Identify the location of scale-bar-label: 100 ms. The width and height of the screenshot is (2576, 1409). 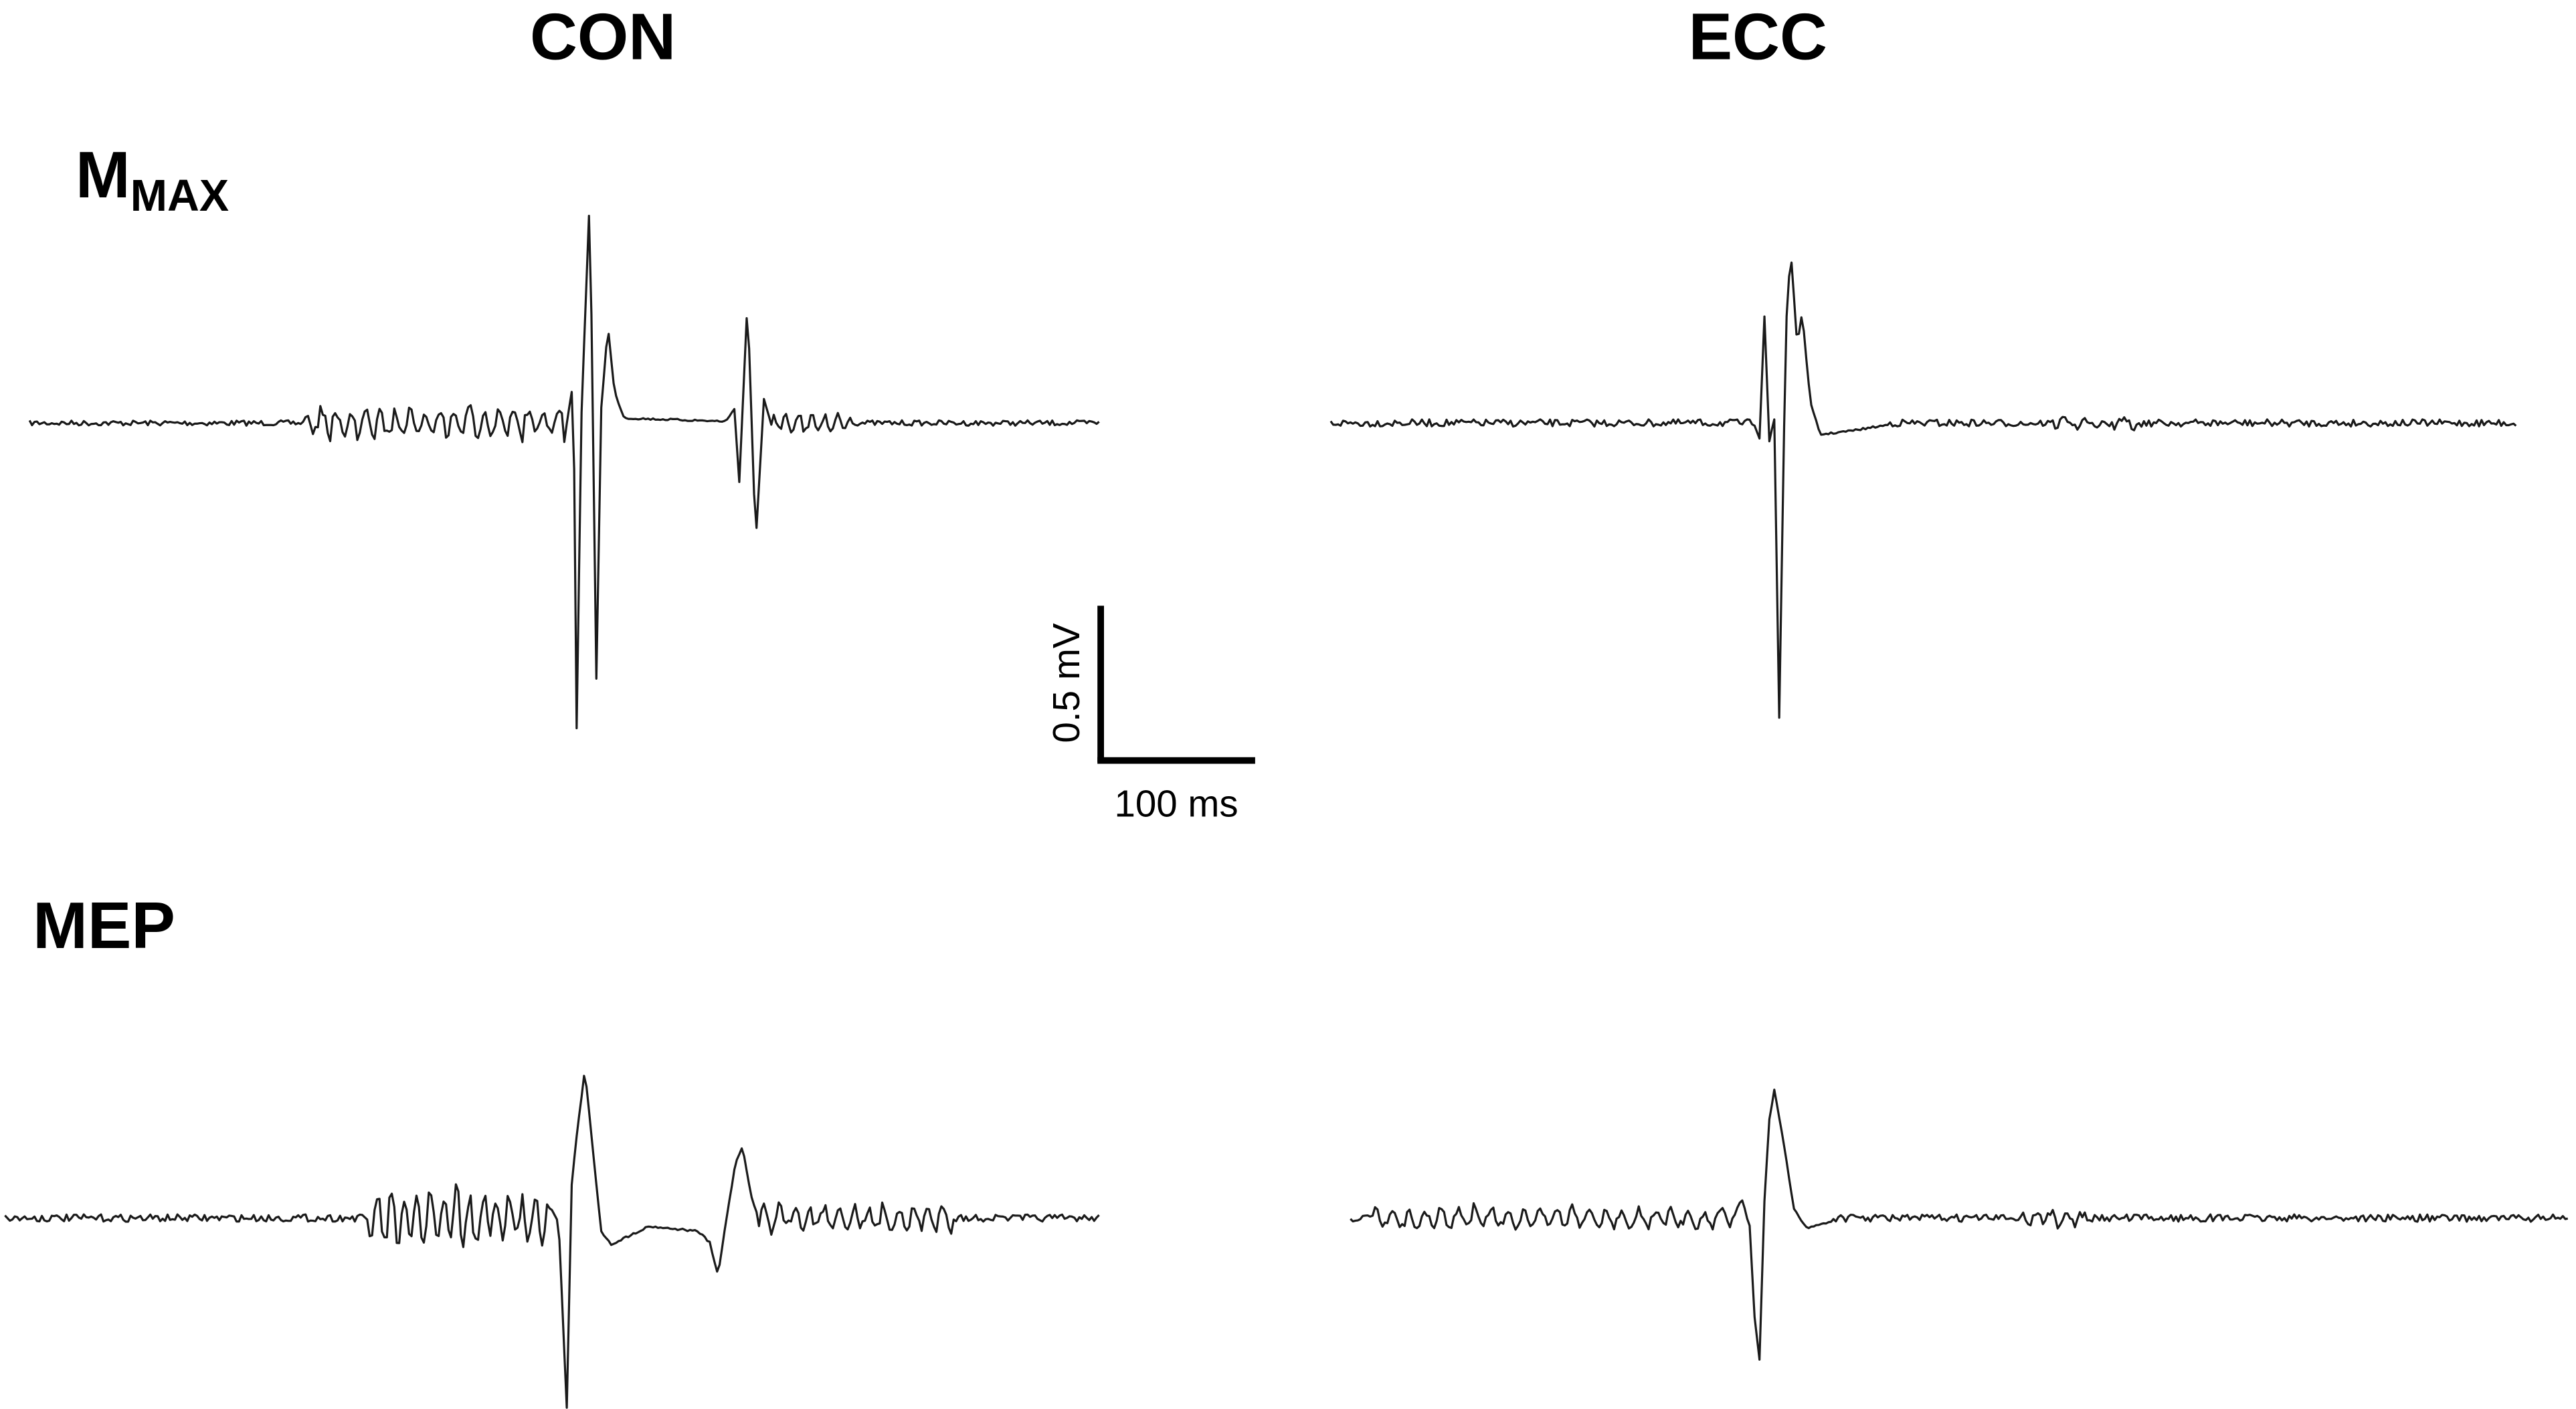
(1176, 803).